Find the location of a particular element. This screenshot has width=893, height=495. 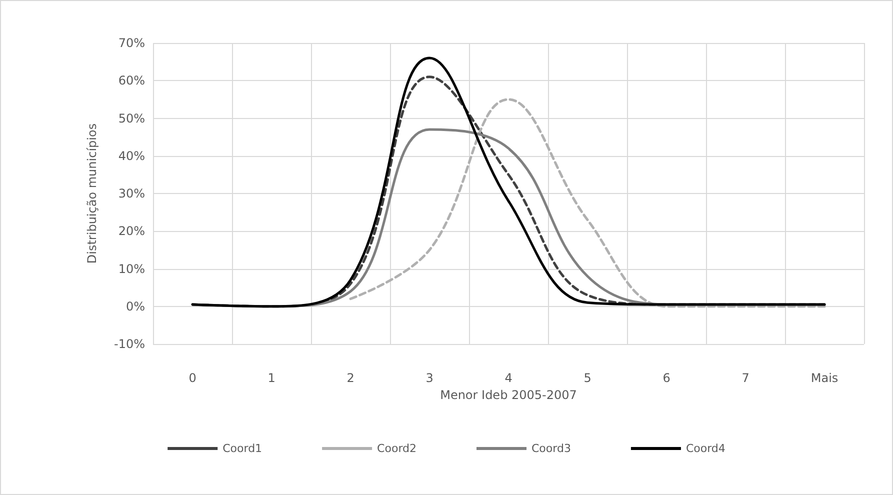

legend-label: Coord2 is located at coordinates (396, 448).